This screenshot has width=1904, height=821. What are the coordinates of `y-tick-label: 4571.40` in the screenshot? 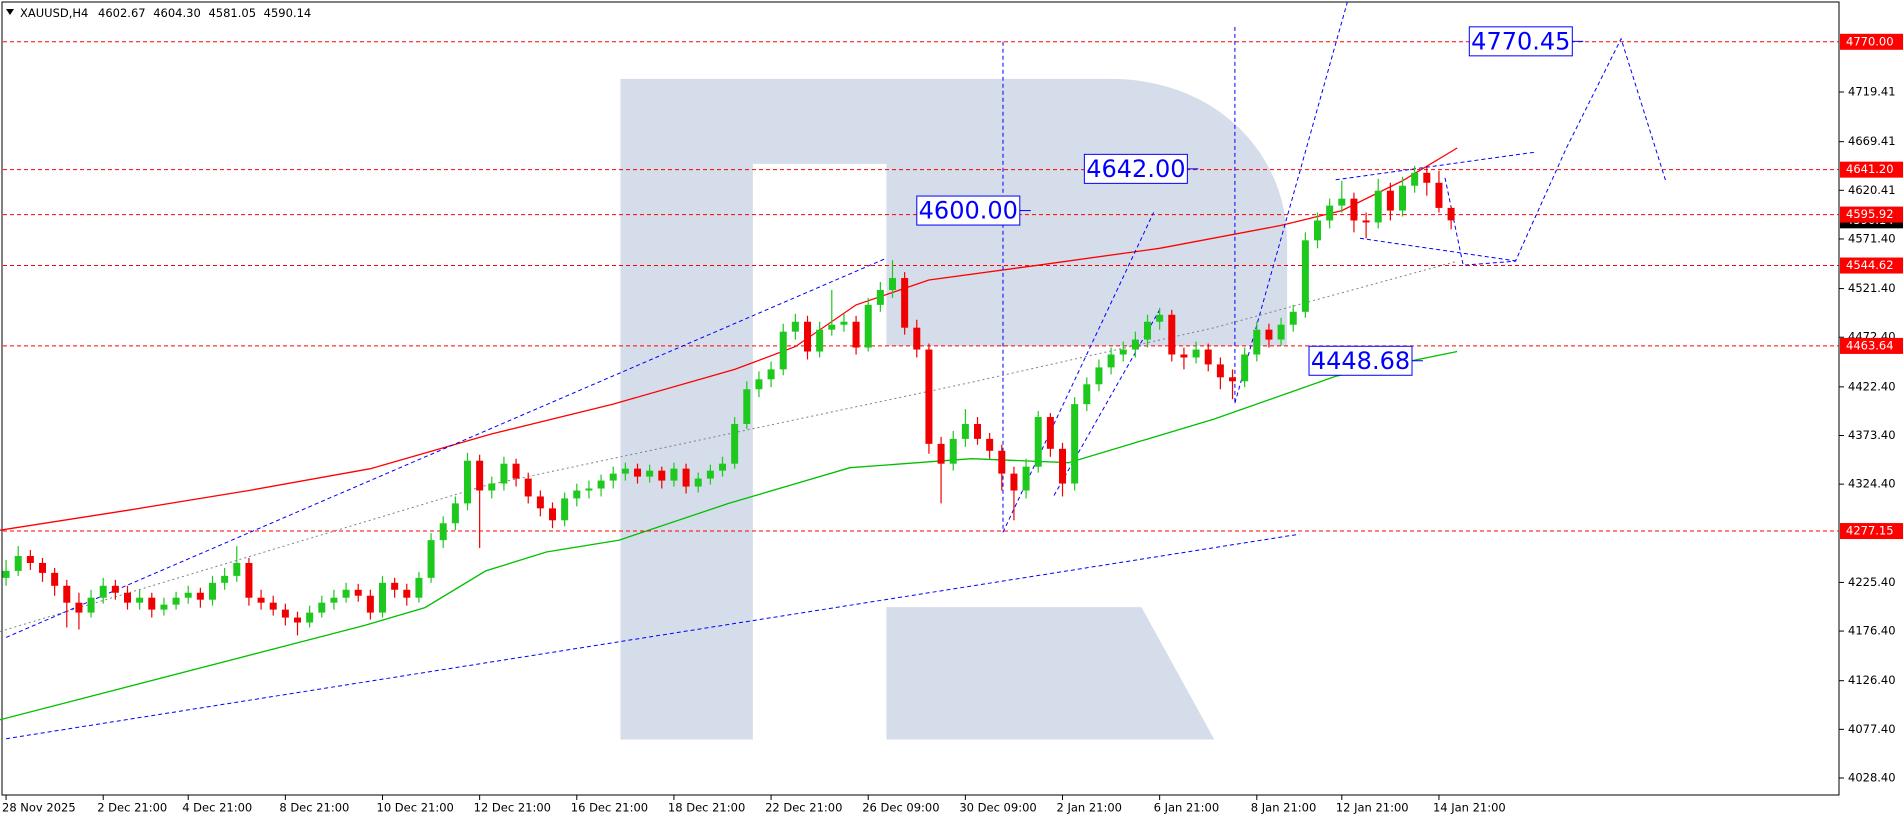 It's located at (1872, 238).